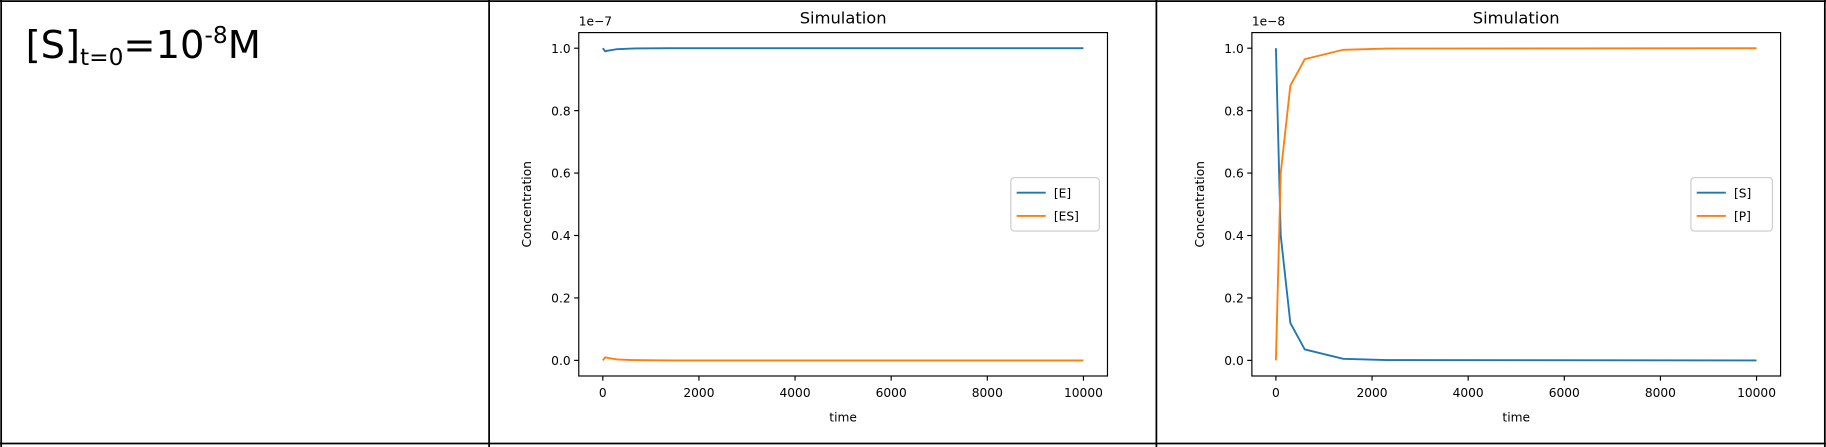 Image resolution: width=1826 pixels, height=447 pixels. I want to click on legend-label: [P], so click(1742, 217).